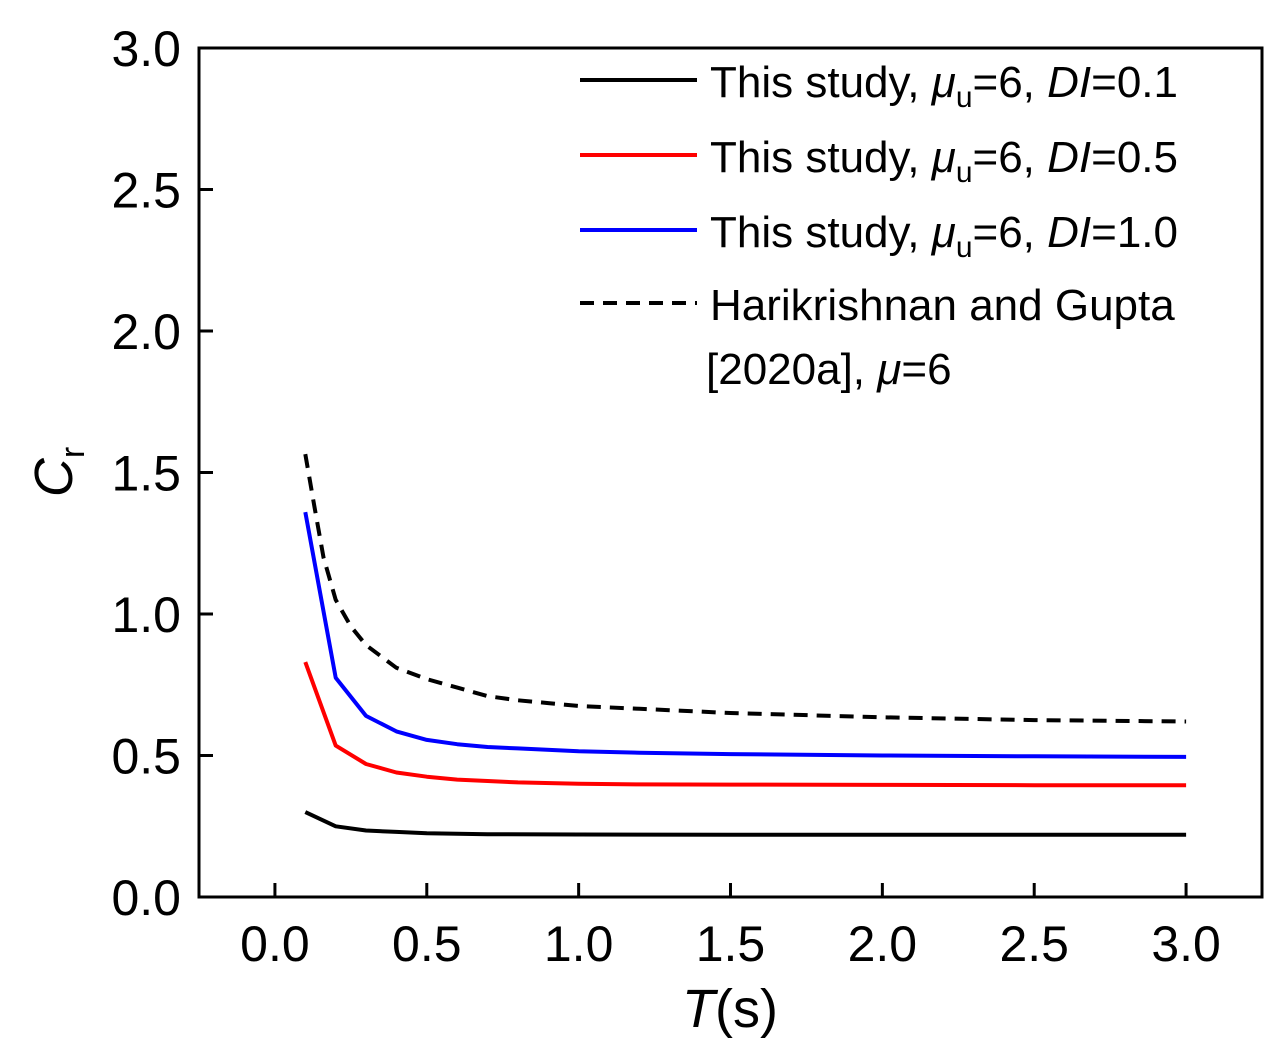 The width and height of the screenshot is (1275, 1054). I want to click on legend-label-3-cont: [2020a], μ=6, so click(829, 369).